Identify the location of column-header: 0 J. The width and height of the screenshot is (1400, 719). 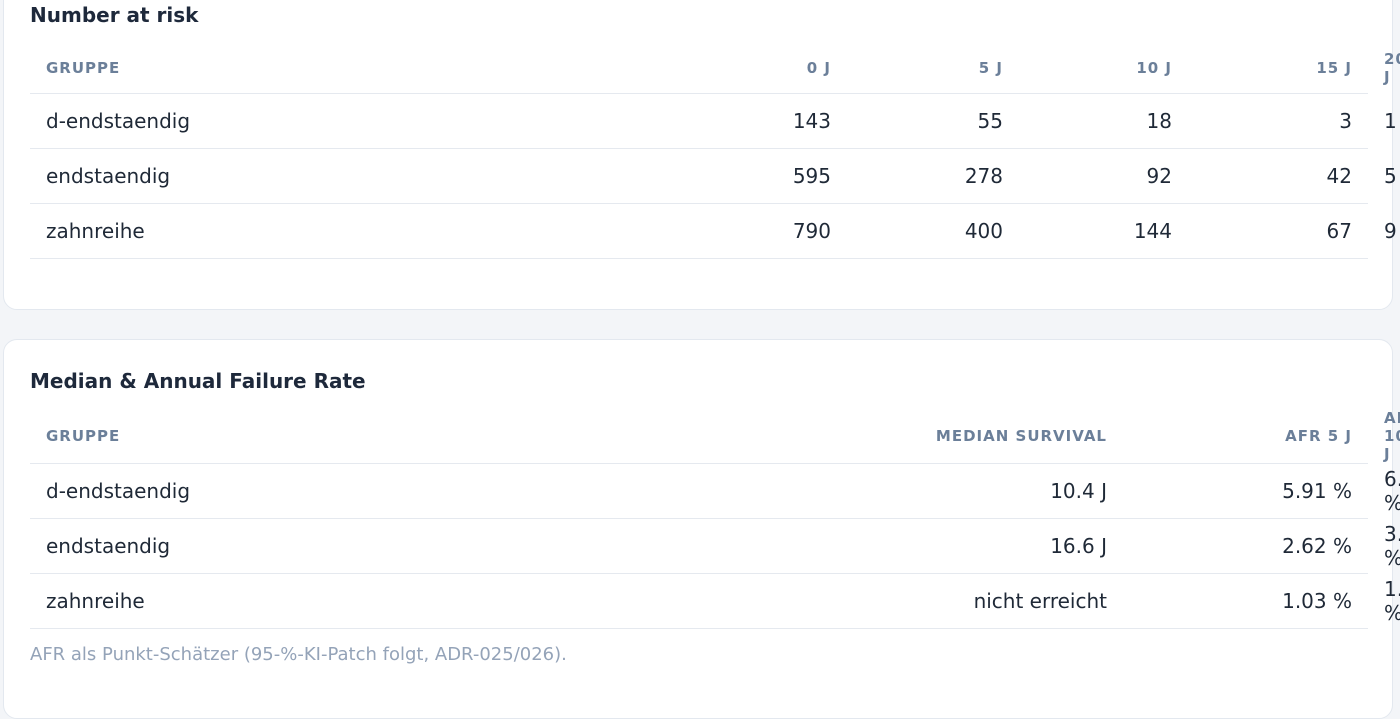
(755, 68).